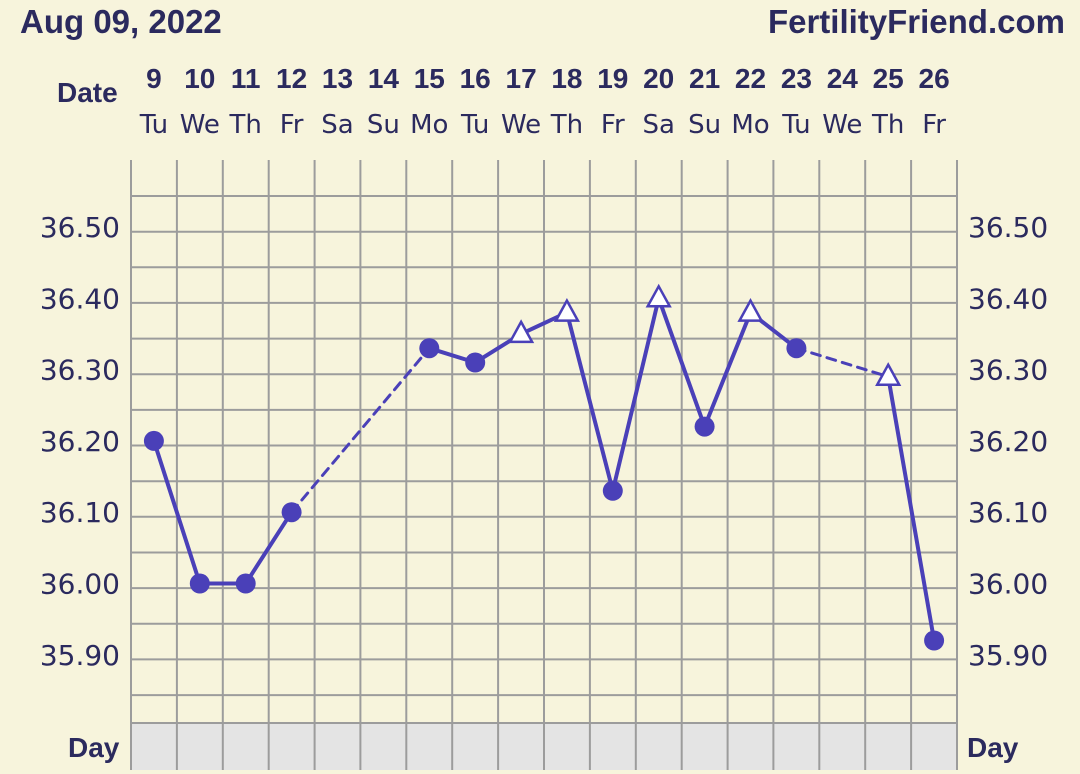 This screenshot has height=774, width=1080. What do you see at coordinates (1008, 370) in the screenshot?
I see `y-tick-label-right: 36.30` at bounding box center [1008, 370].